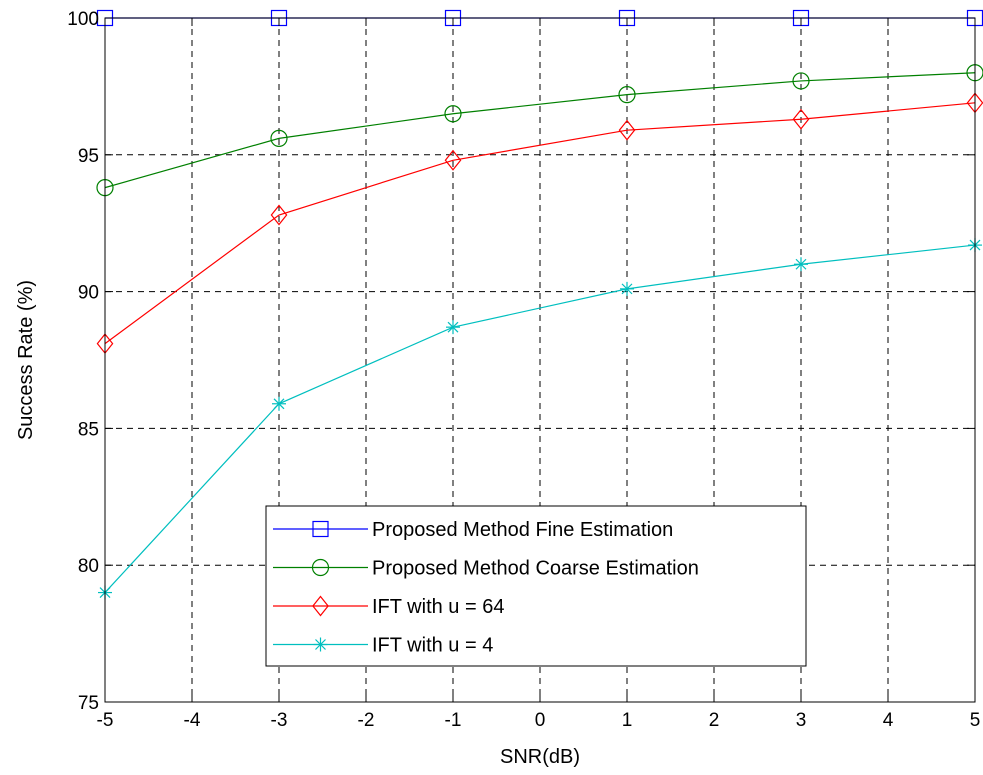  What do you see at coordinates (453, 720) in the screenshot?
I see `x-tick-label: -1` at bounding box center [453, 720].